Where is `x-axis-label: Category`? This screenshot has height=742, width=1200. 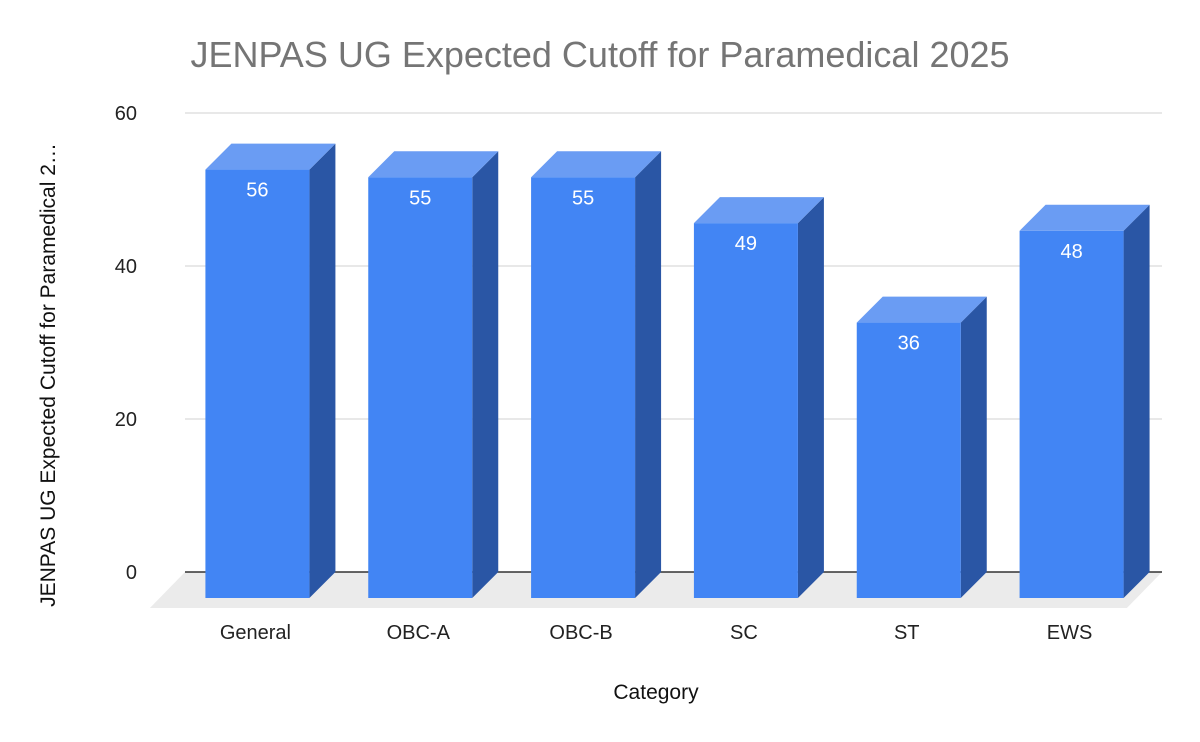
x-axis-label: Category is located at coordinates (656, 692).